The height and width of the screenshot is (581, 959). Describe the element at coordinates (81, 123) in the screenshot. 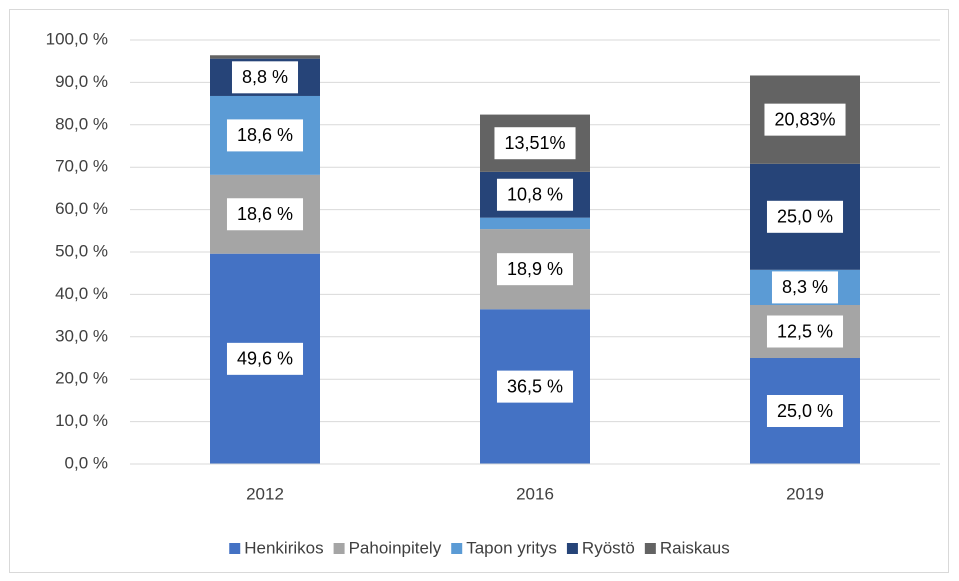

I see `y-tick-label: 80,0 %` at that location.